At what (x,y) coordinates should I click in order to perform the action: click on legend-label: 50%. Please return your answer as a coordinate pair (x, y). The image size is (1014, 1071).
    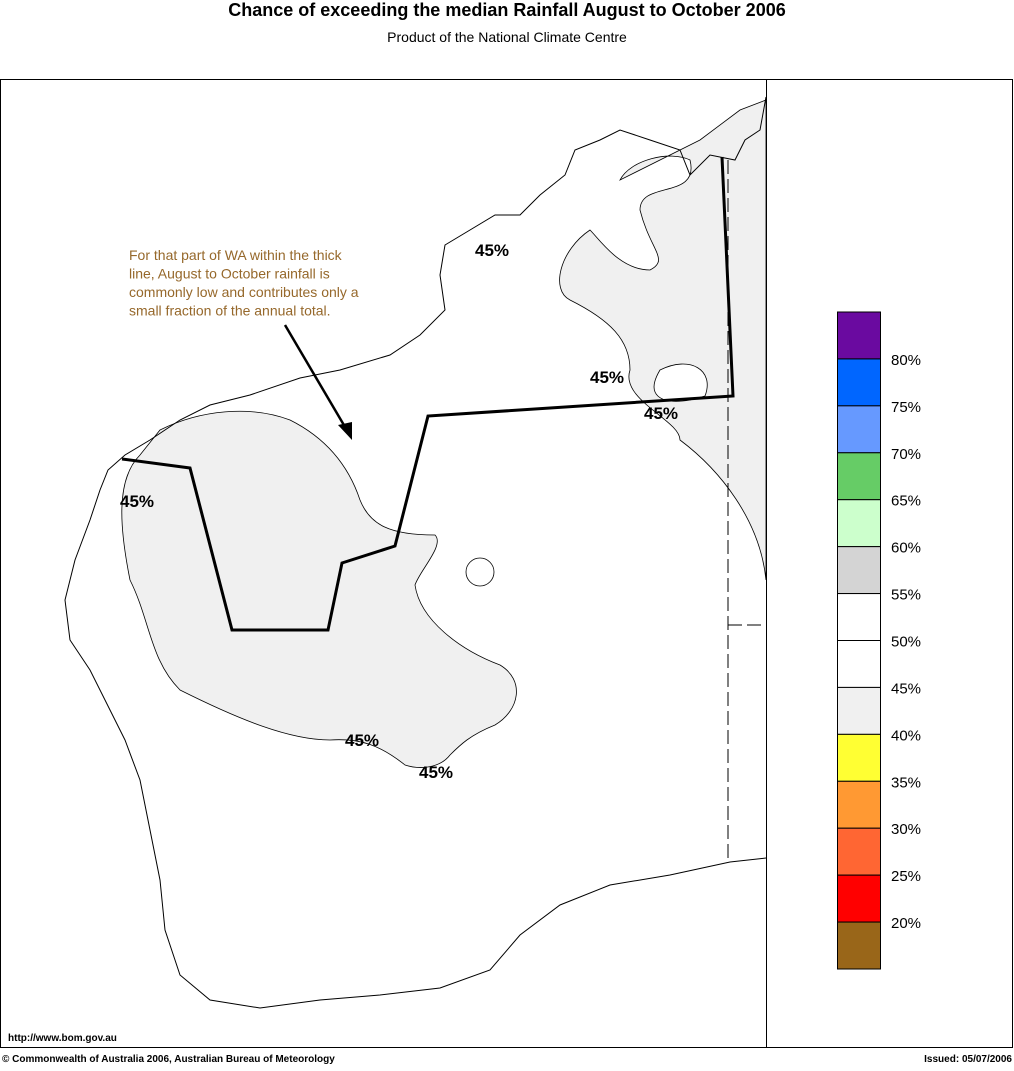
    Looking at the image, I should click on (906, 642).